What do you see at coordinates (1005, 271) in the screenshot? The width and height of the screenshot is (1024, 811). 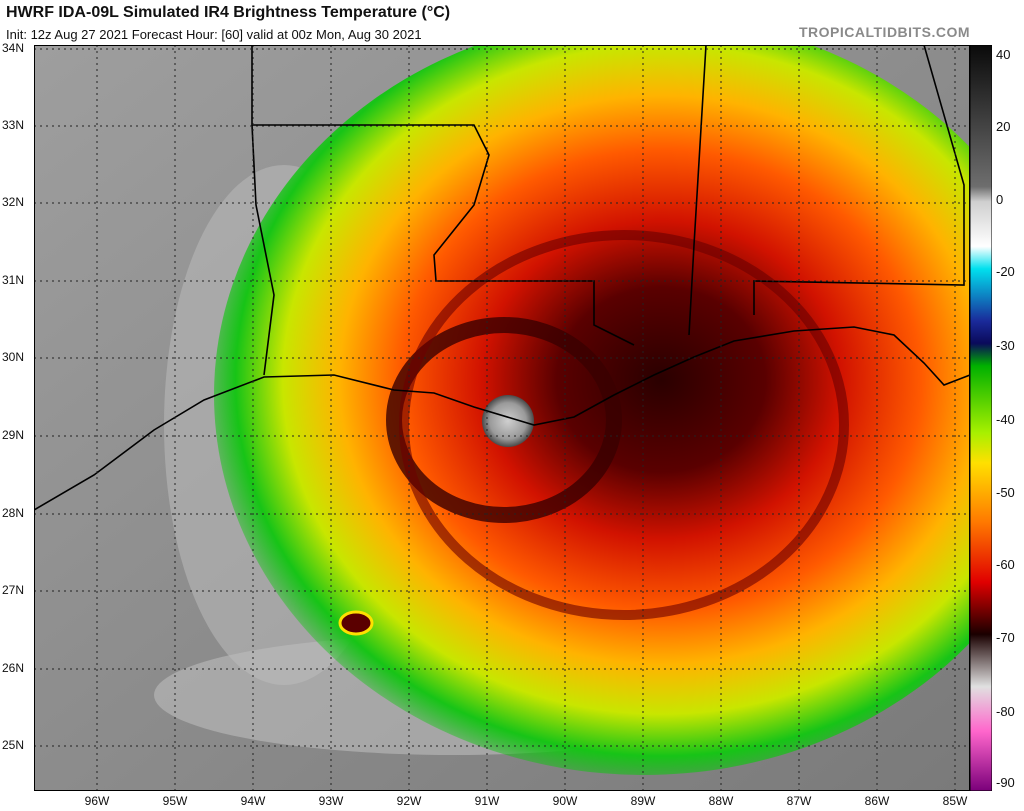 I see `cbar-label-neg20: -20` at bounding box center [1005, 271].